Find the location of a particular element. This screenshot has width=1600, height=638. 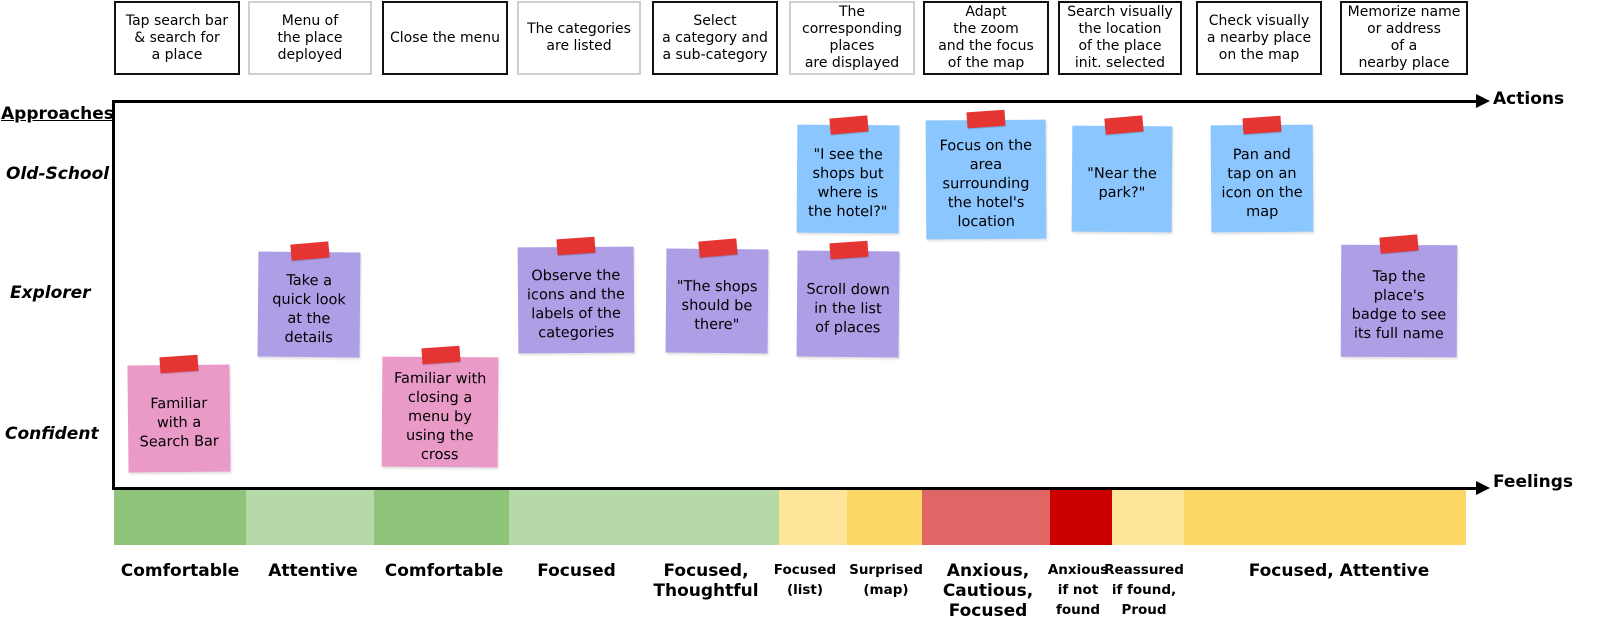

feeling-label-focused: Focused is located at coordinates (576, 571).